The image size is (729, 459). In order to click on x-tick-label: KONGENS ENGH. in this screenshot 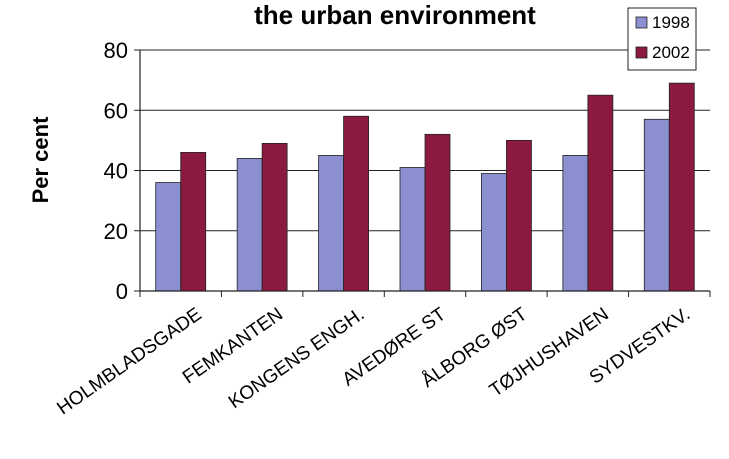, I will do `click(297, 358)`.